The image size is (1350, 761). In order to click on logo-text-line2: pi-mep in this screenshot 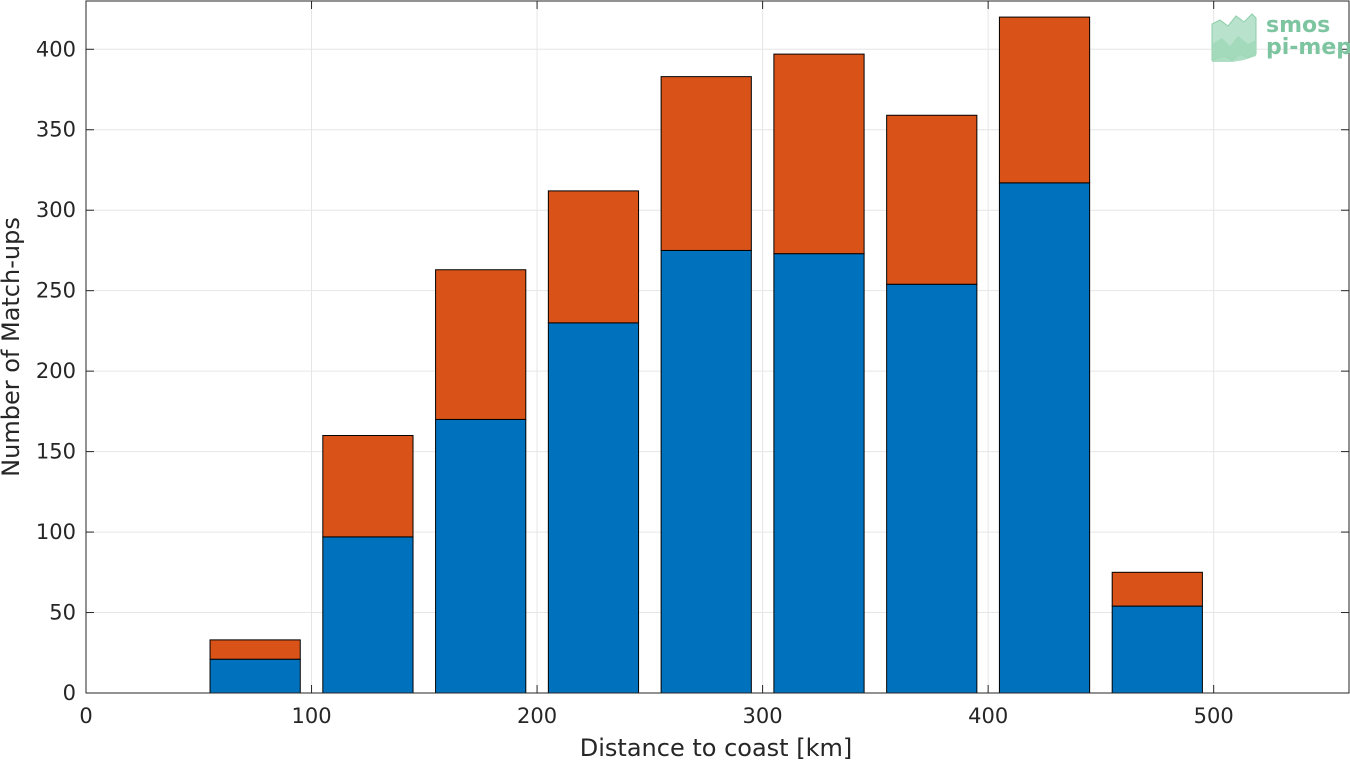, I will do `click(1308, 47)`.